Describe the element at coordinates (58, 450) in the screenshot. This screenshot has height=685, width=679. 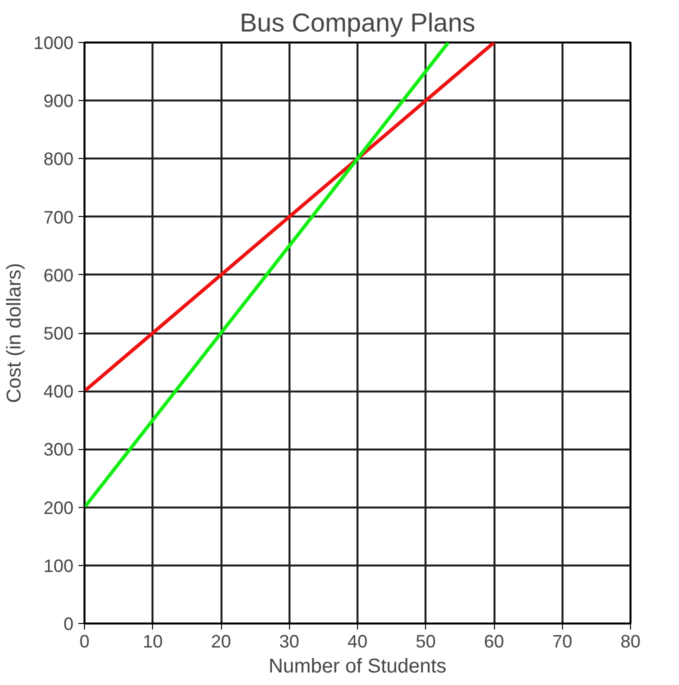
I see `y-tick-label: 300` at that location.